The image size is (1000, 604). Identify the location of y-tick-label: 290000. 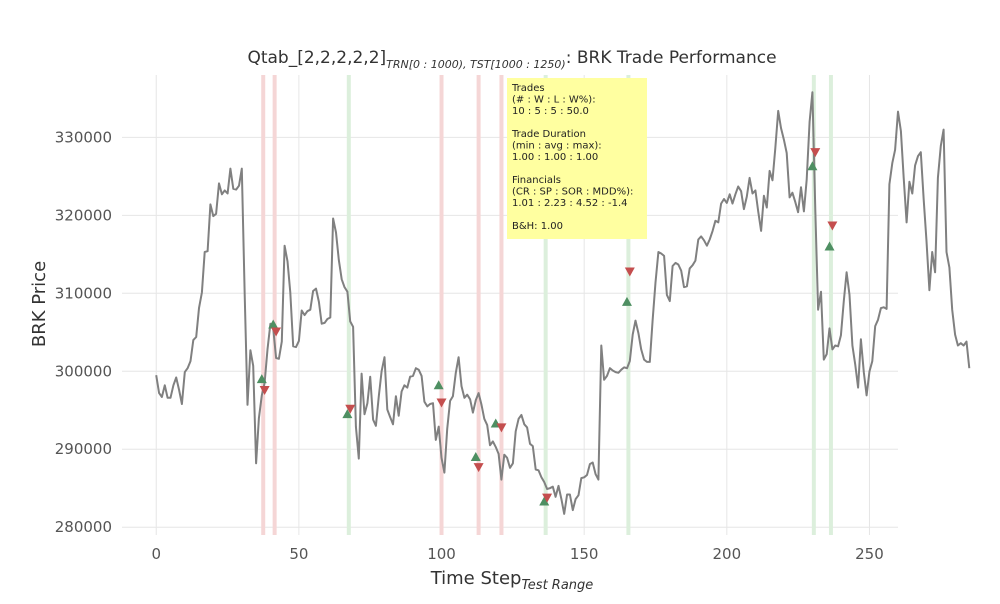
(83, 449).